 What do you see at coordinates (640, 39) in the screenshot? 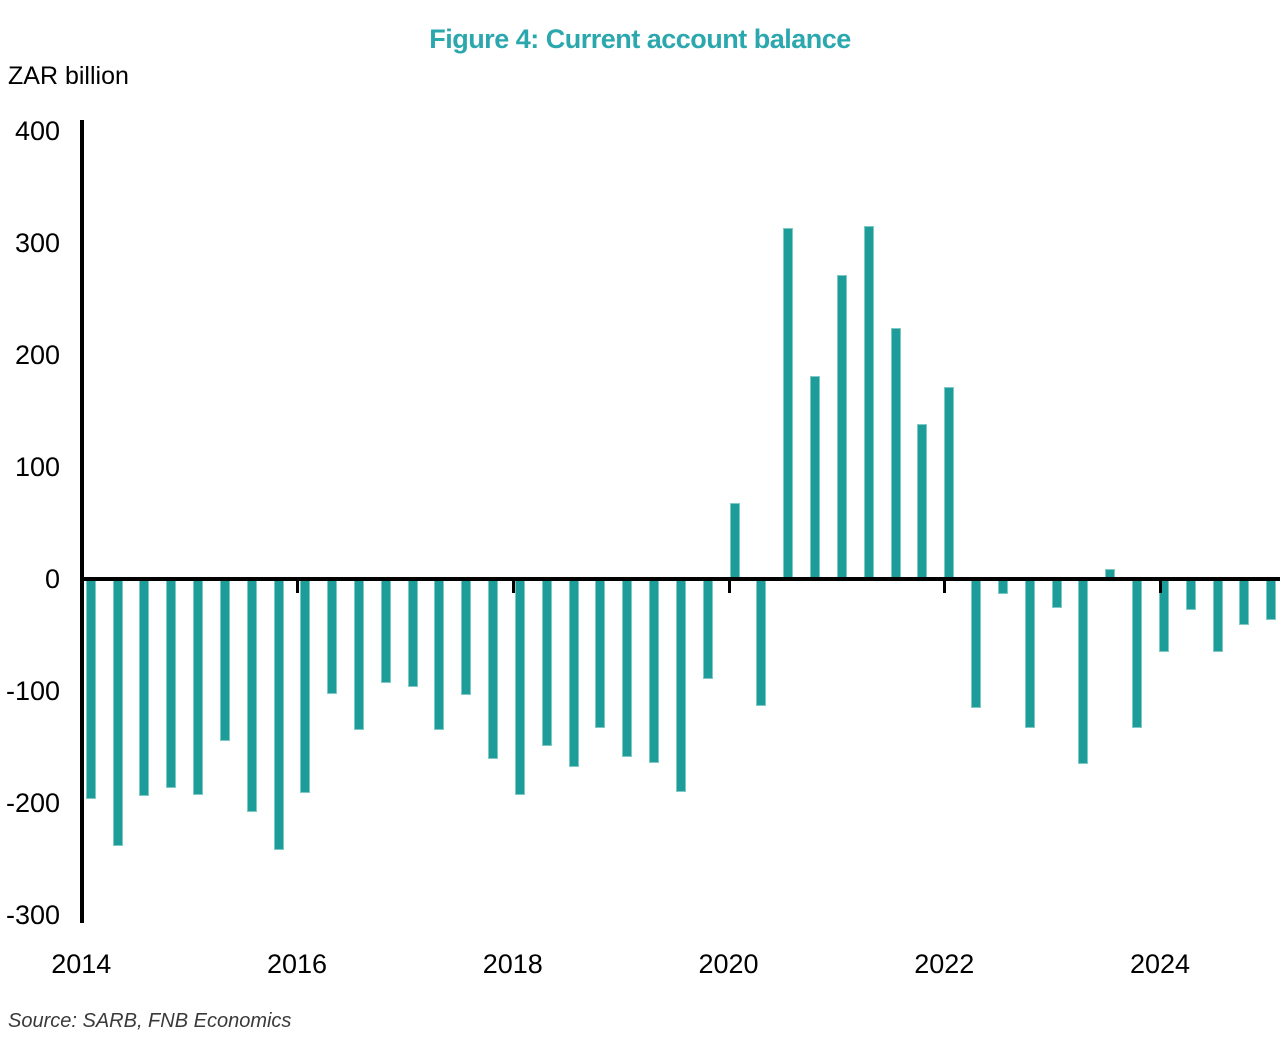
I see `chart-title: Figure 4: Current account balance` at bounding box center [640, 39].